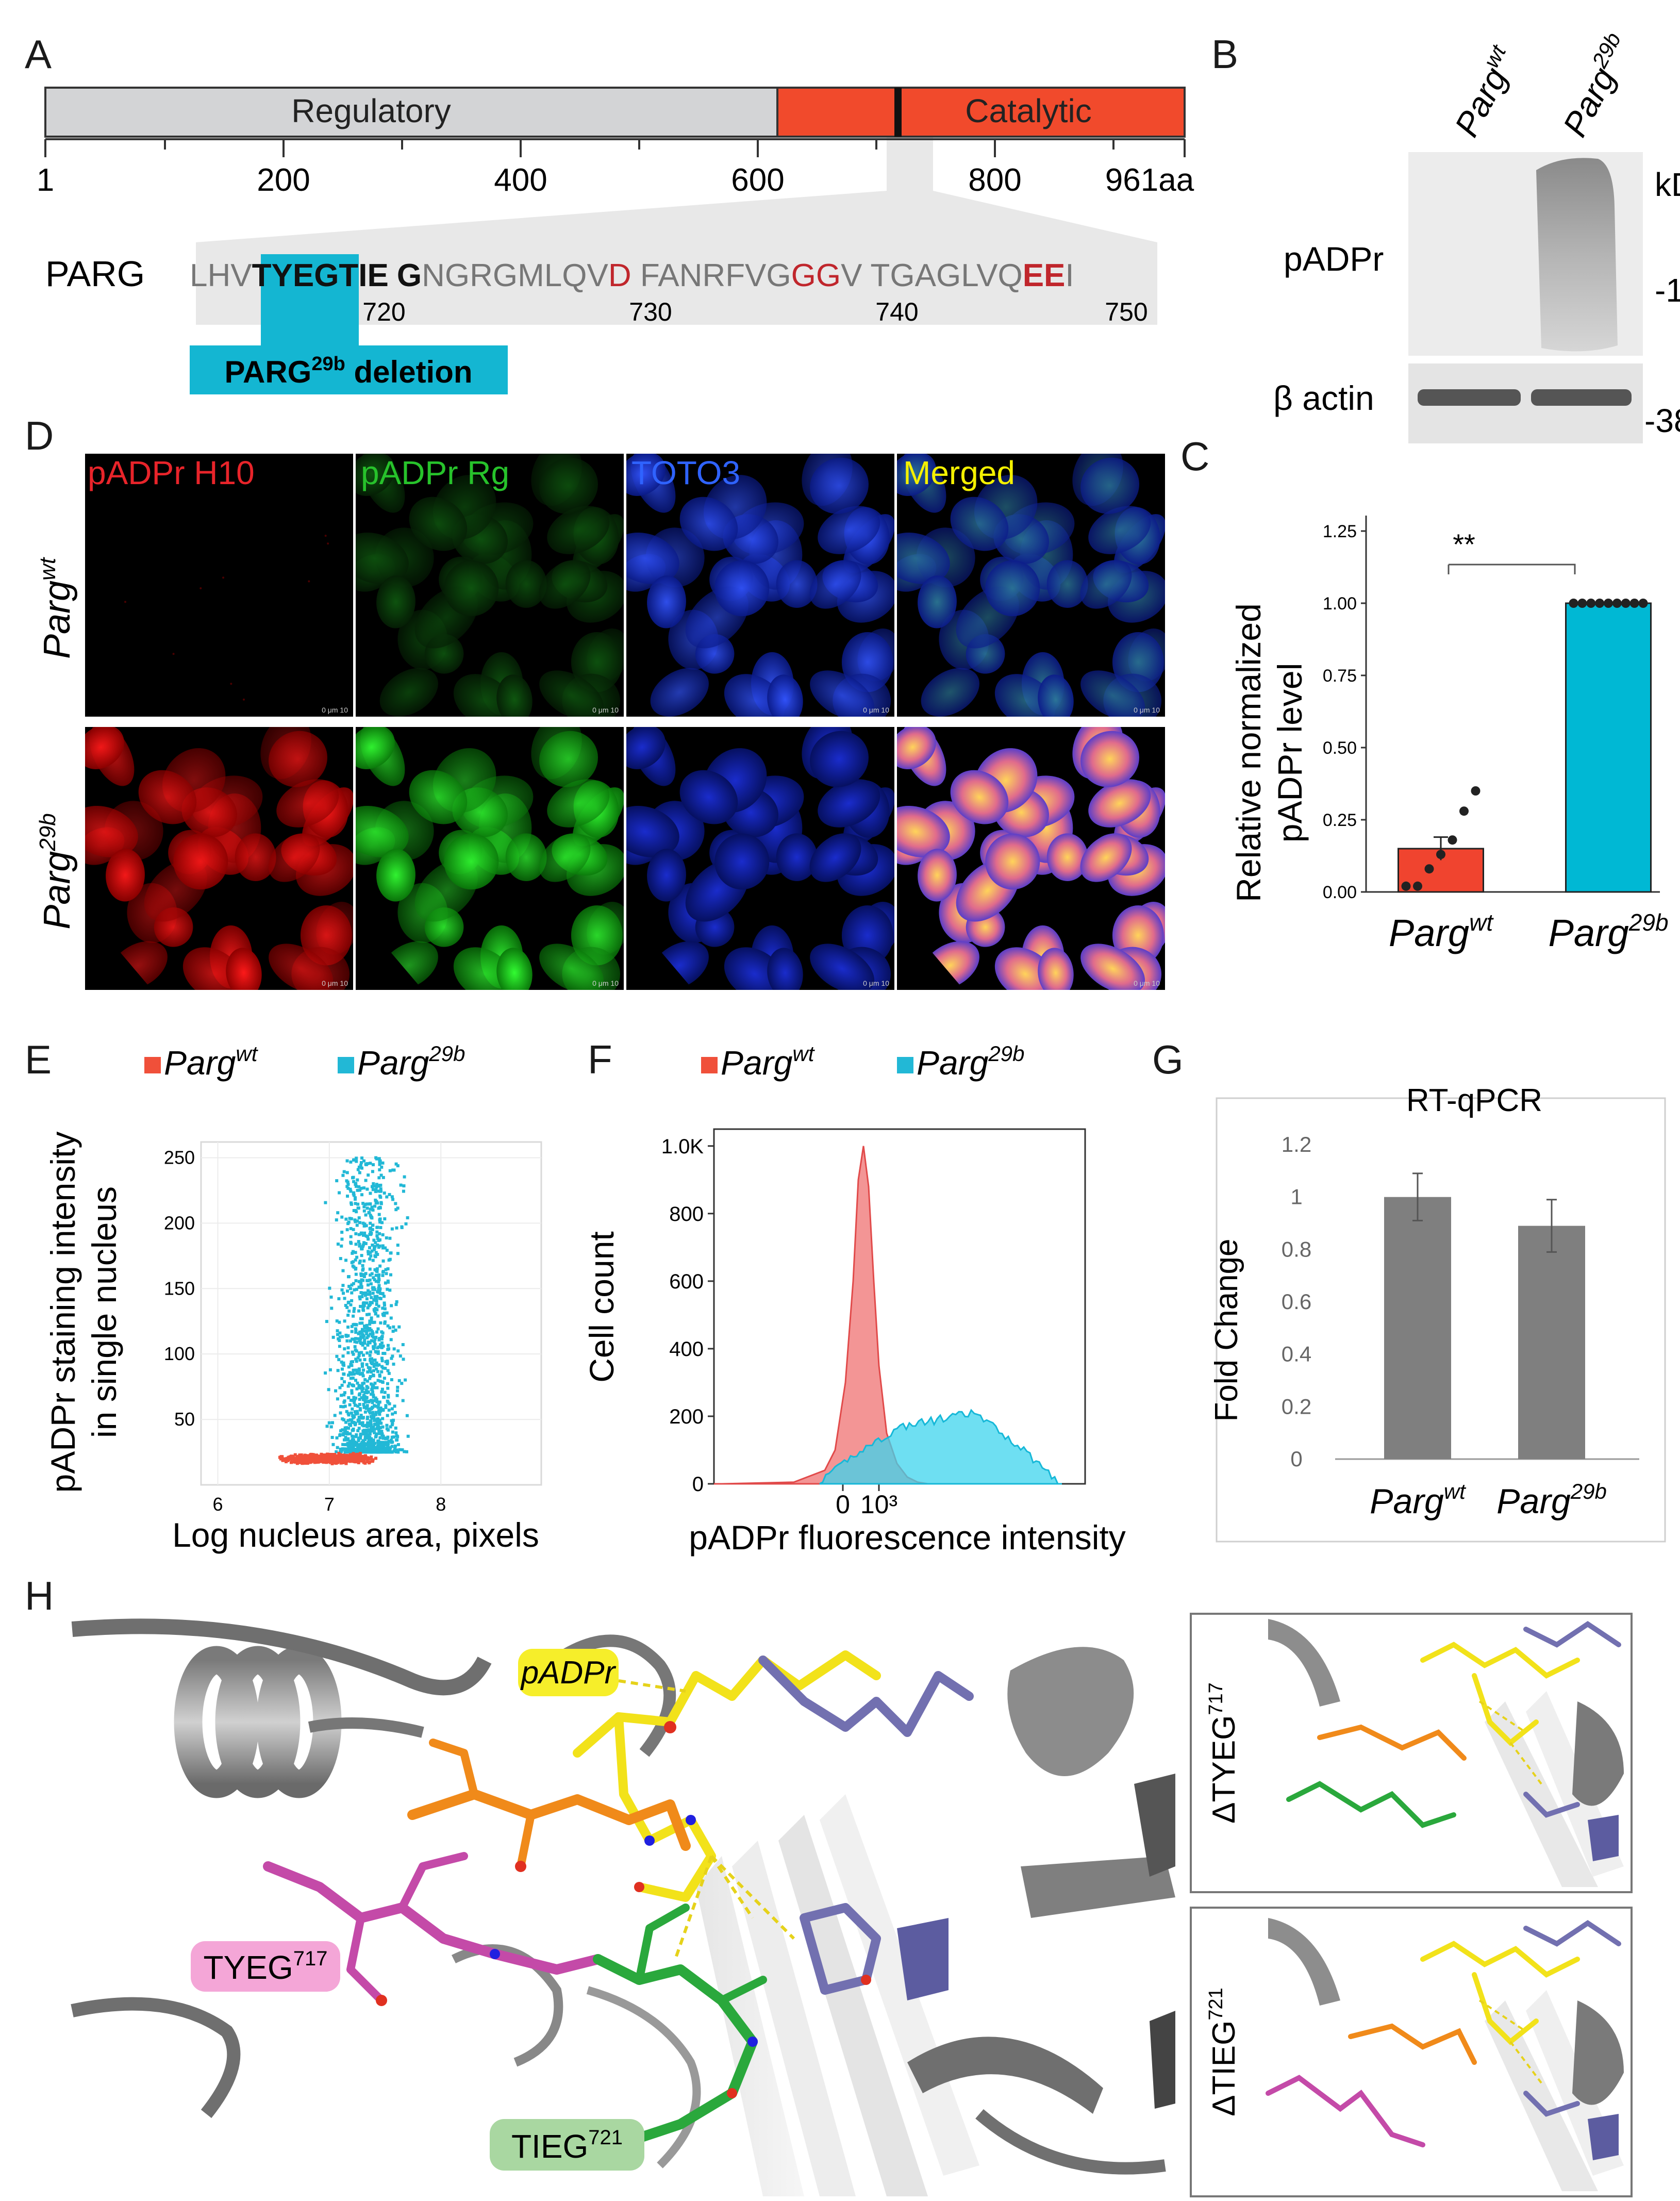 The height and width of the screenshot is (2201, 1680). Describe the element at coordinates (605, 710) in the screenshot. I see `d-scalebar: 0 μm 10` at that location.